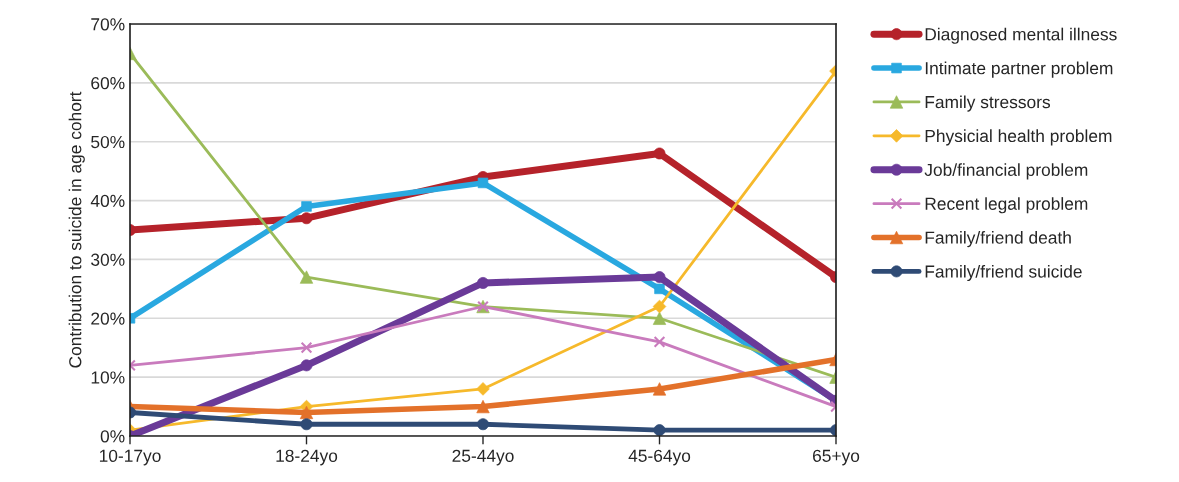 Image resolution: width=1179 pixels, height=482 pixels. I want to click on y-tick-label: 50%, so click(108, 142).